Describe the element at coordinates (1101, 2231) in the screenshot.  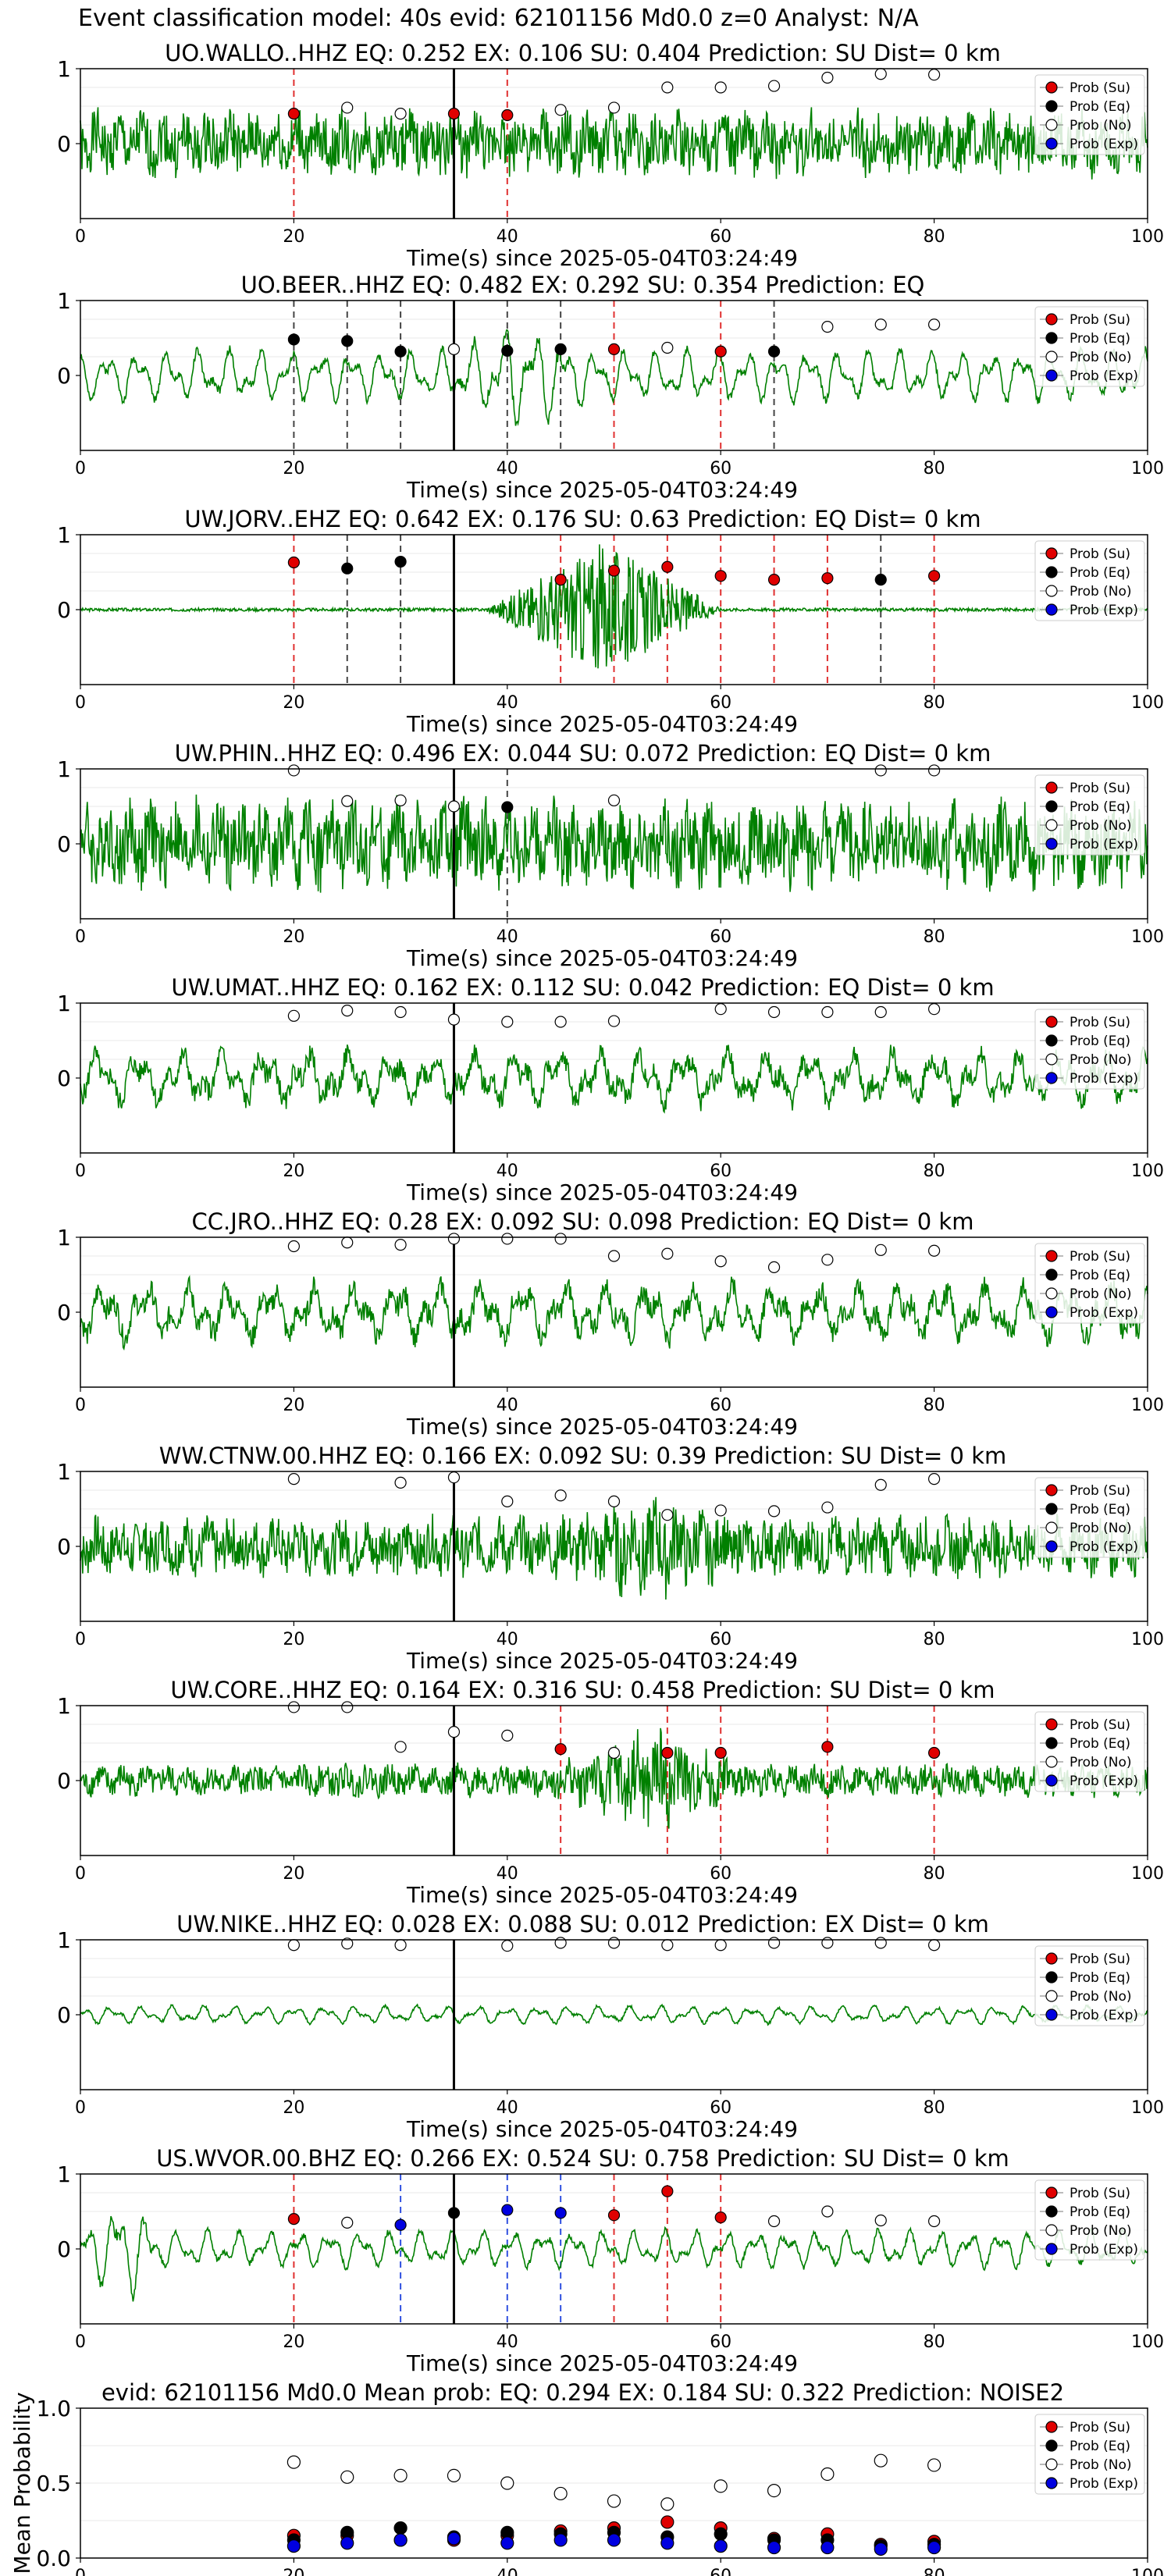
I see `legend-label: Prob (No)` at that location.